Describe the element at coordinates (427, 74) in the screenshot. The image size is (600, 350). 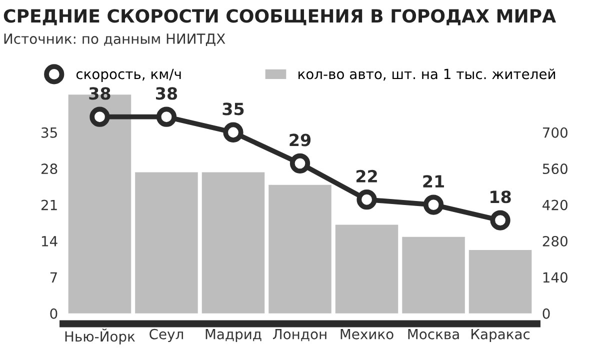
I see `legend-label: кол-во авто, шт. на 1 тыс. жителей` at that location.